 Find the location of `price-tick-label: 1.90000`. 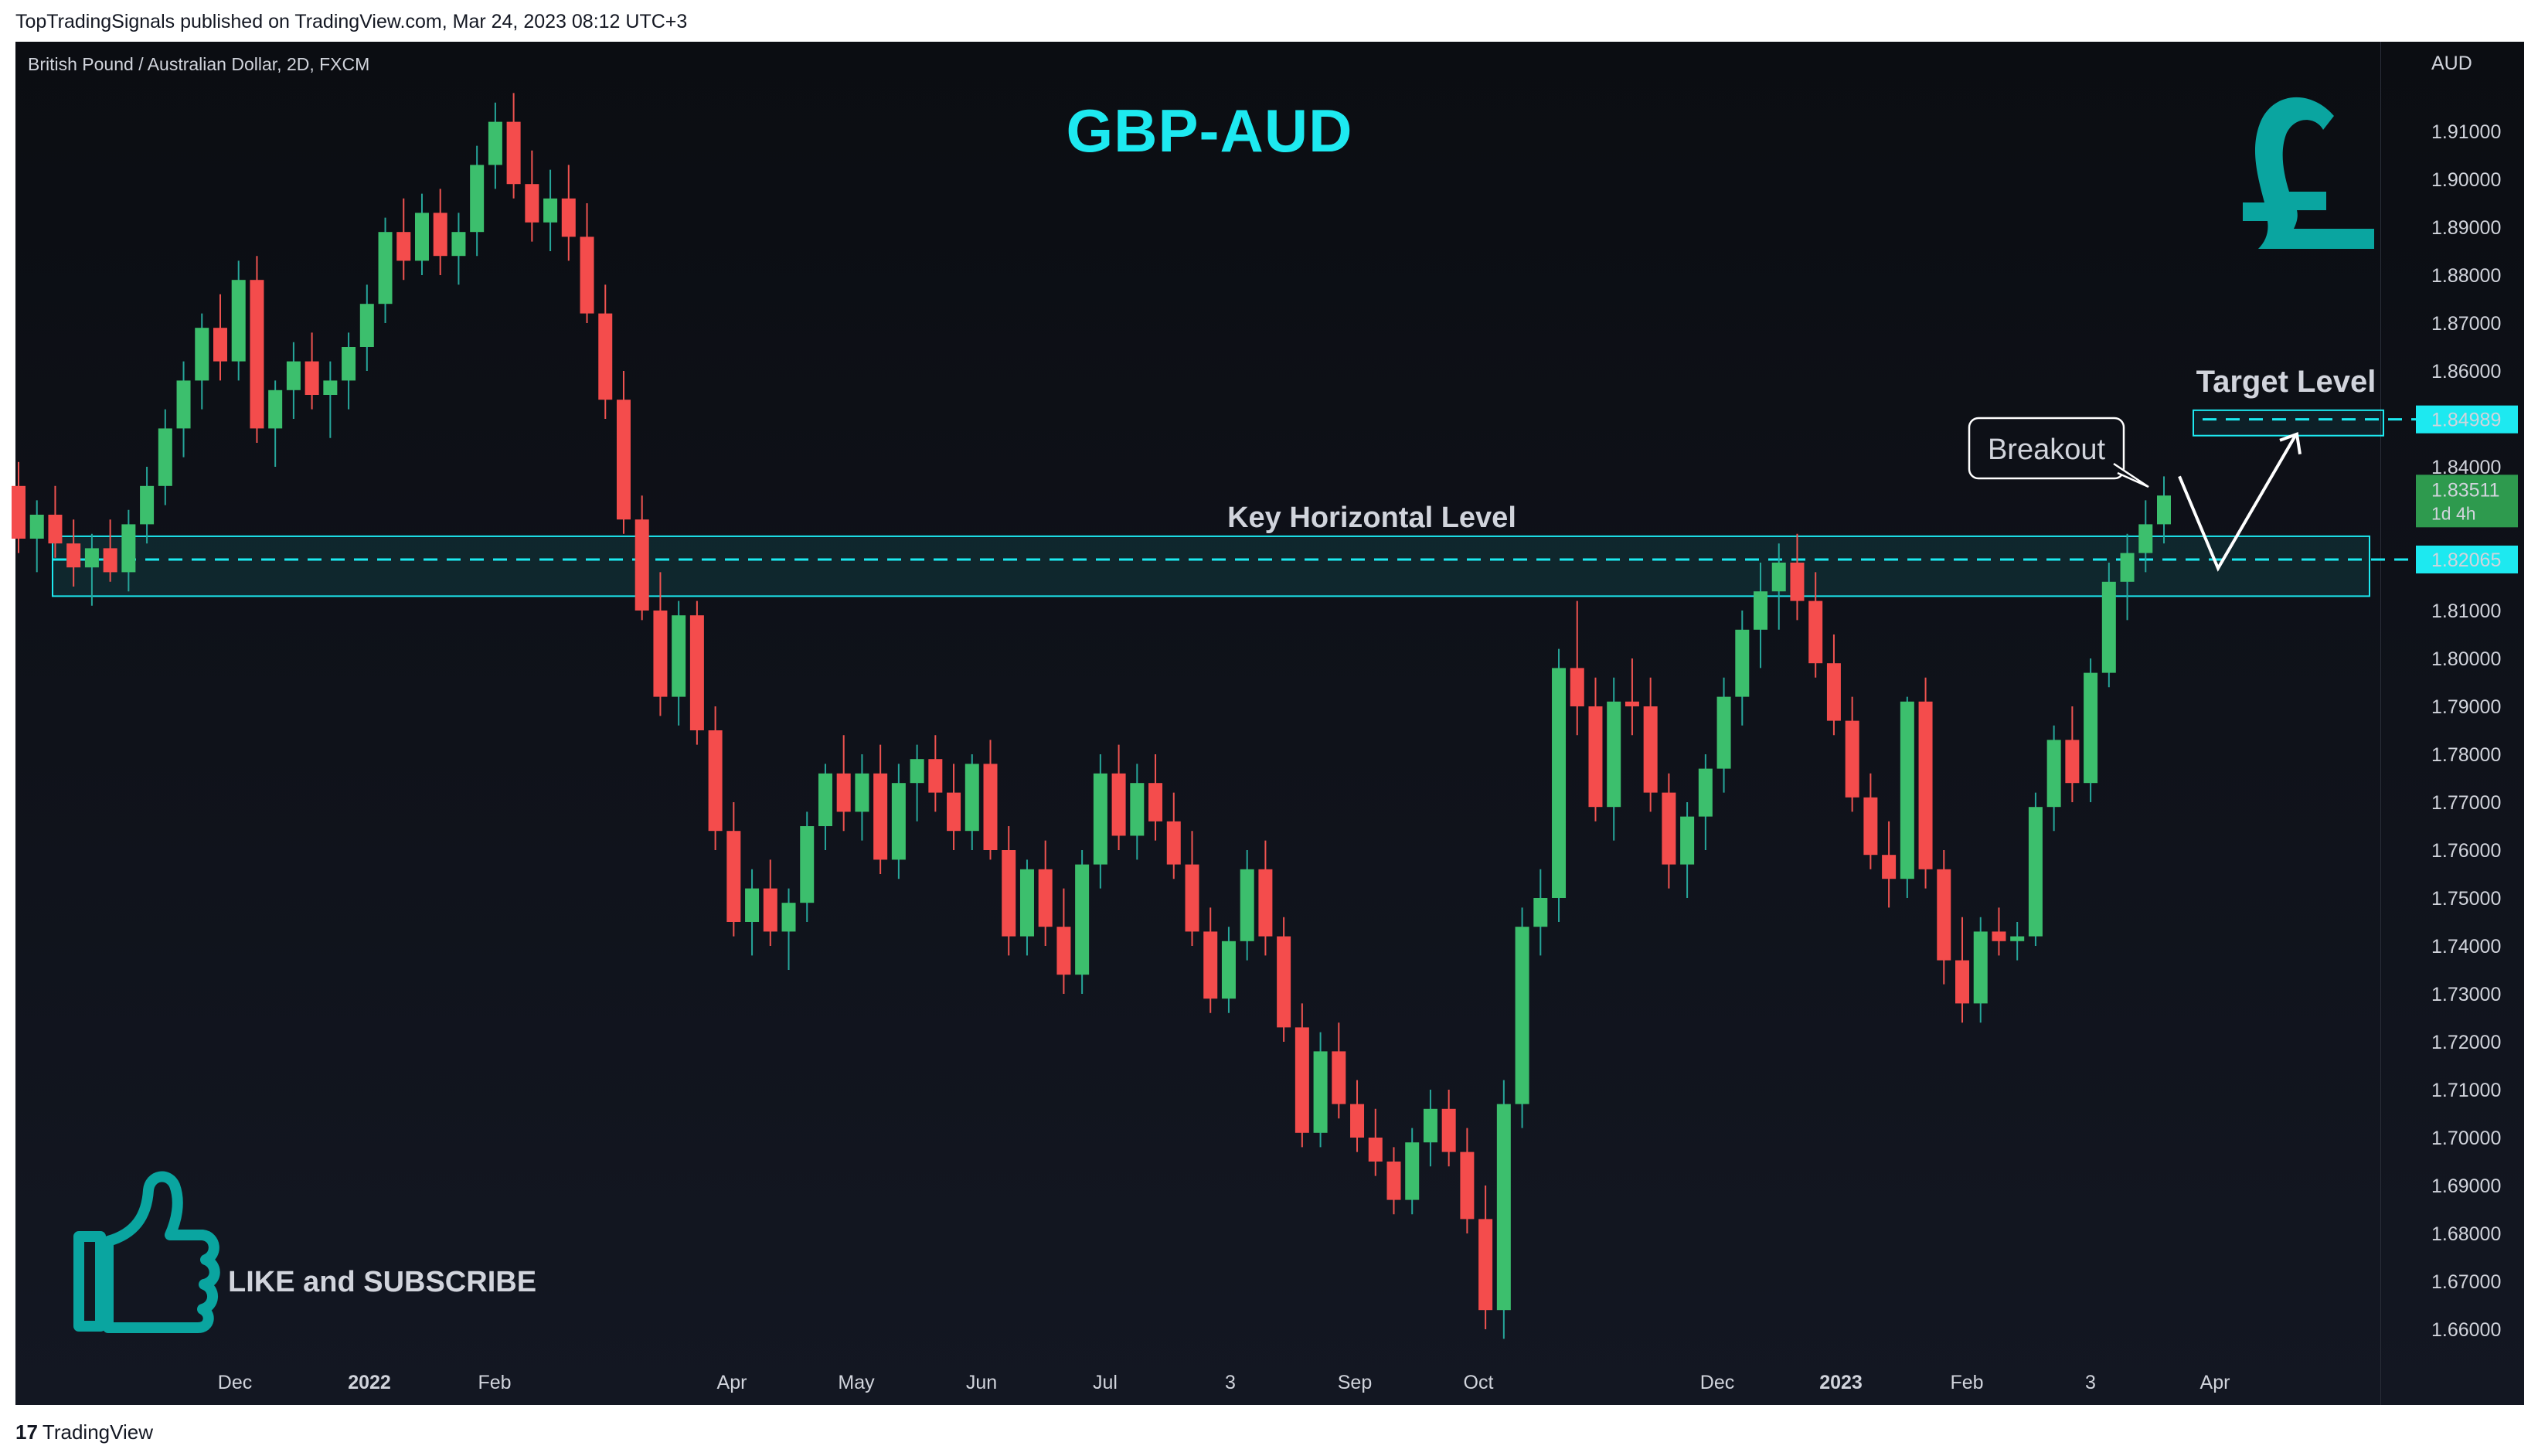

price-tick-label: 1.90000 is located at coordinates (2466, 180).